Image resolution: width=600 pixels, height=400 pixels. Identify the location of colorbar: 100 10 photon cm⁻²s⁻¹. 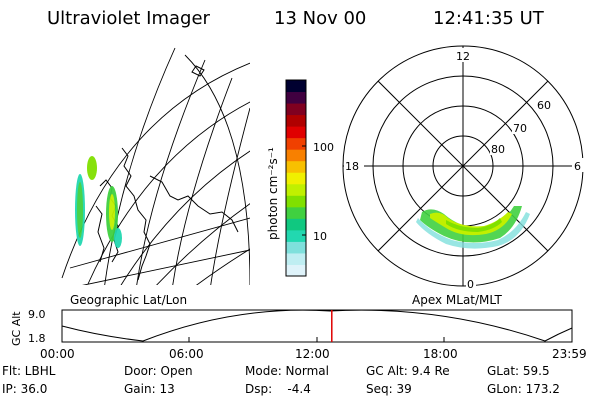
(300, 178).